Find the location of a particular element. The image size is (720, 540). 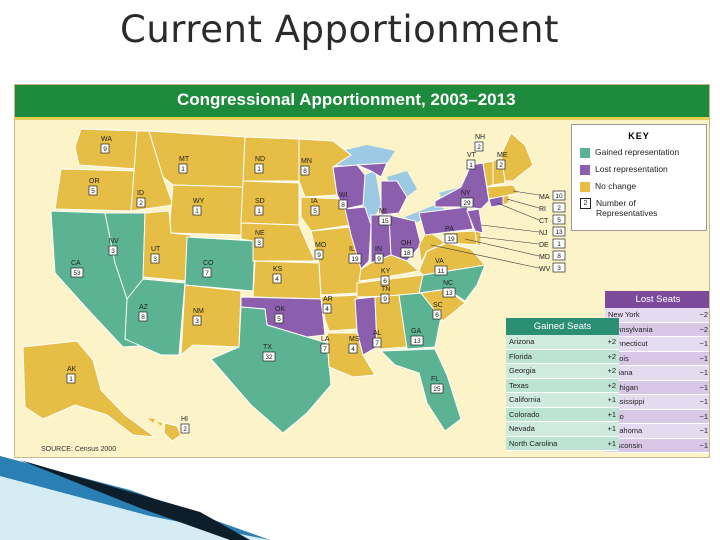

state-id is located at coordinates (152, 171).